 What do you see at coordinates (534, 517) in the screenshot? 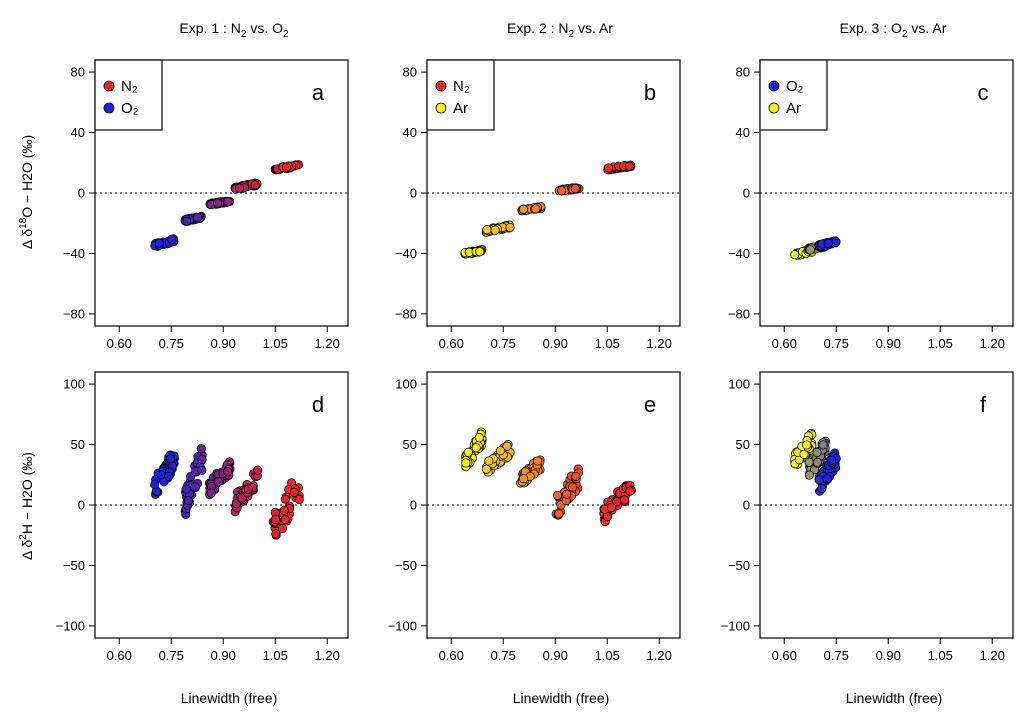
I see `panel-e: 0.60 0.75 0.90 1.05 1.20 −100 −50 0 50 100 e` at bounding box center [534, 517].